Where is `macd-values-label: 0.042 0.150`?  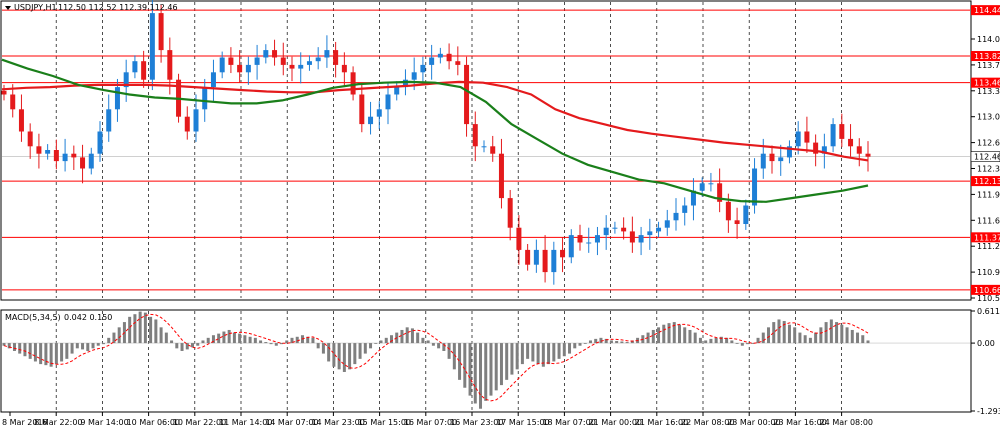 macd-values-label: 0.042 0.150 is located at coordinates (88, 317).